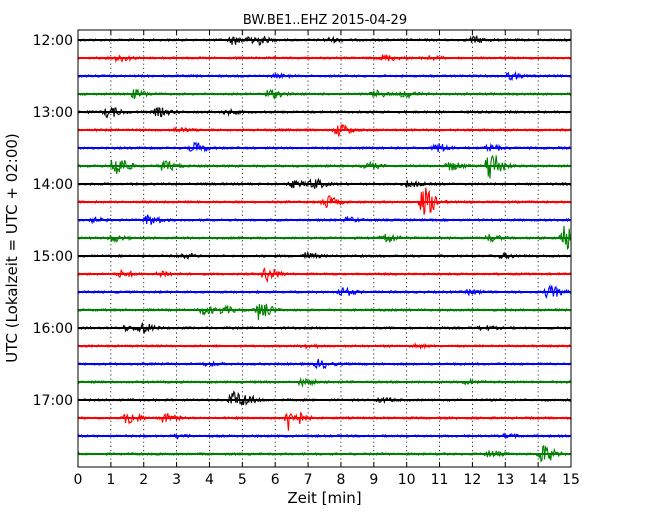  What do you see at coordinates (53, 329) in the screenshot?
I see `y-tick-label: 16:00` at bounding box center [53, 329].